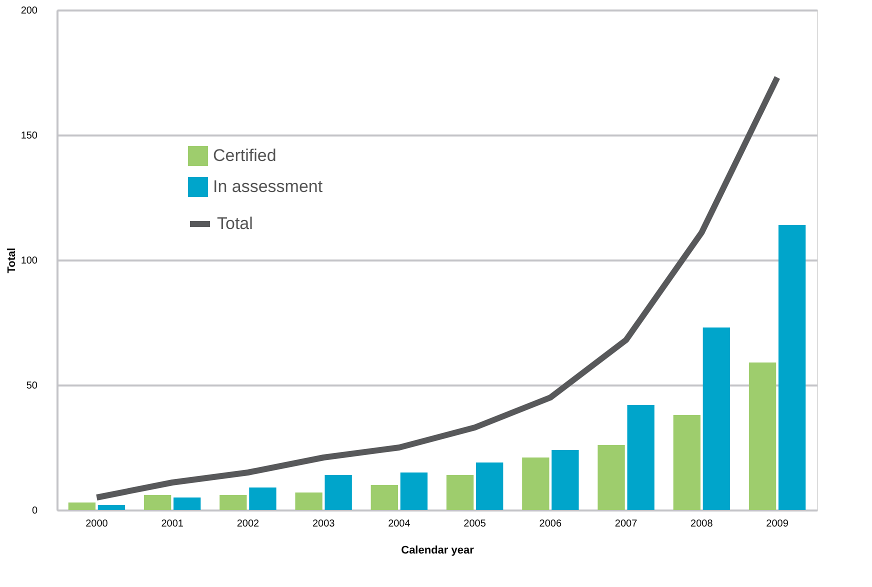 The width and height of the screenshot is (872, 587). I want to click on y-tick-label: 100, so click(29, 261).